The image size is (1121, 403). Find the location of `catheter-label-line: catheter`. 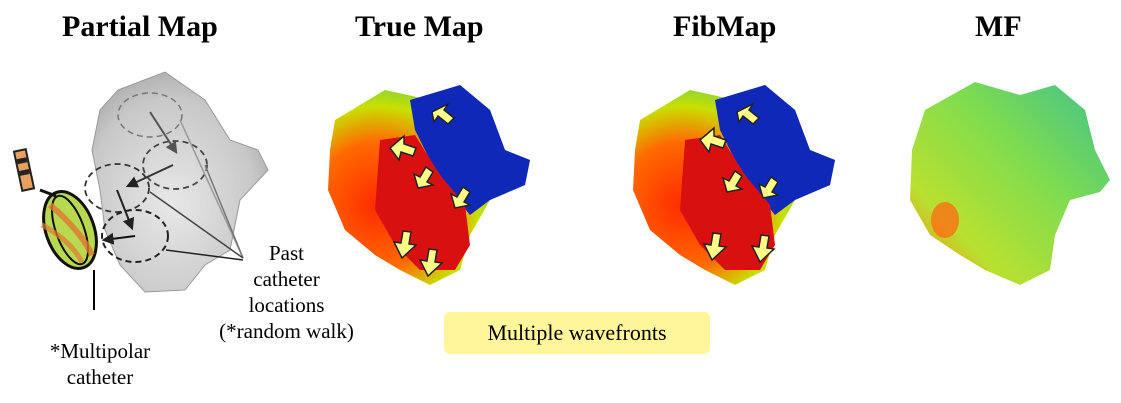

catheter-label-line: catheter is located at coordinates (100, 377).